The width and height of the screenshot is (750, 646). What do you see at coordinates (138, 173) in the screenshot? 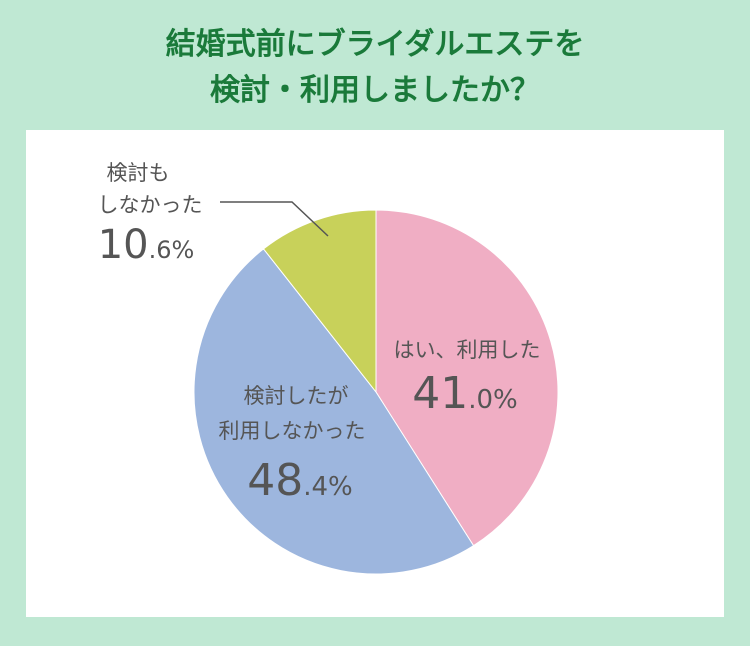
I see `slice-label-2-name-line1: 検討も` at bounding box center [138, 173].